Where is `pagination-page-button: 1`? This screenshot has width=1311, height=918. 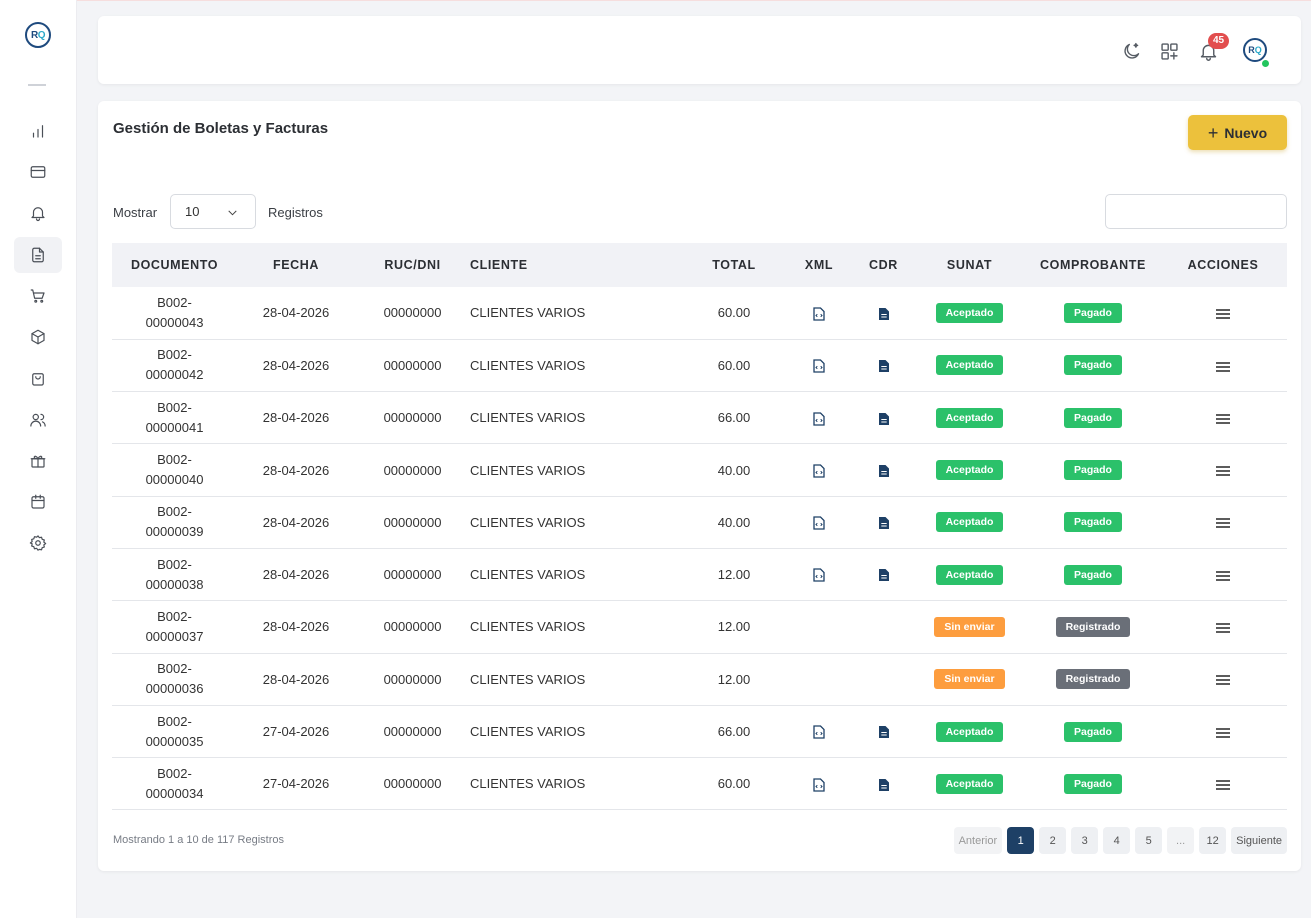 pagination-page-button: 1 is located at coordinates (1021, 840).